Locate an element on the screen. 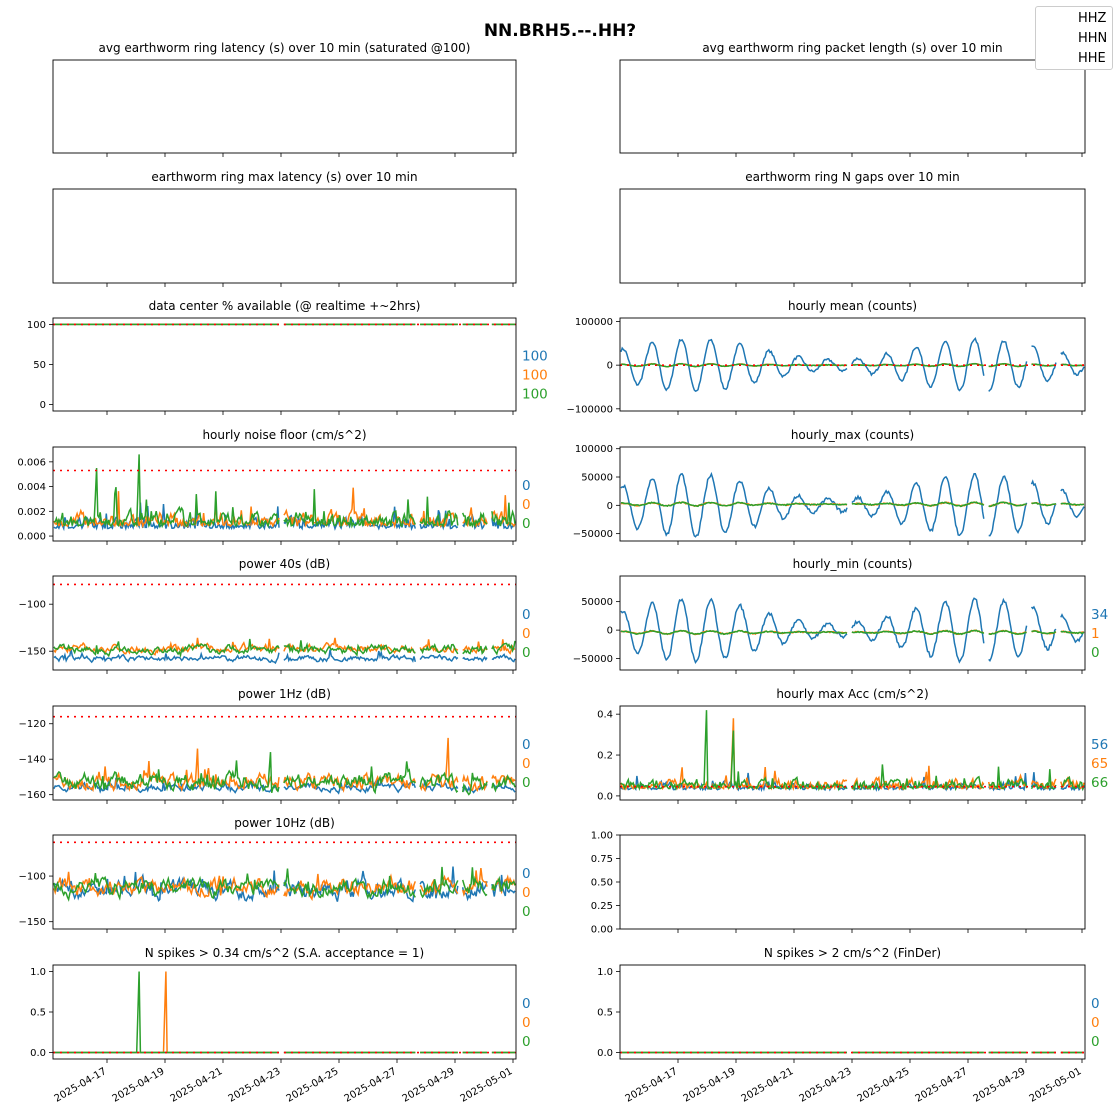 The image size is (1120, 1120). side-value-hhz: 100 is located at coordinates (535, 357).